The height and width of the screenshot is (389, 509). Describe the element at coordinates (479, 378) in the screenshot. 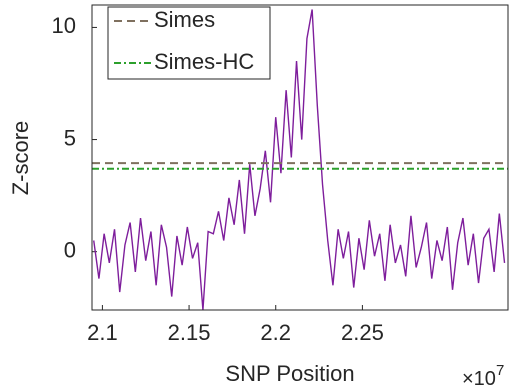

I see `x-exponent-base: ×10` at that location.